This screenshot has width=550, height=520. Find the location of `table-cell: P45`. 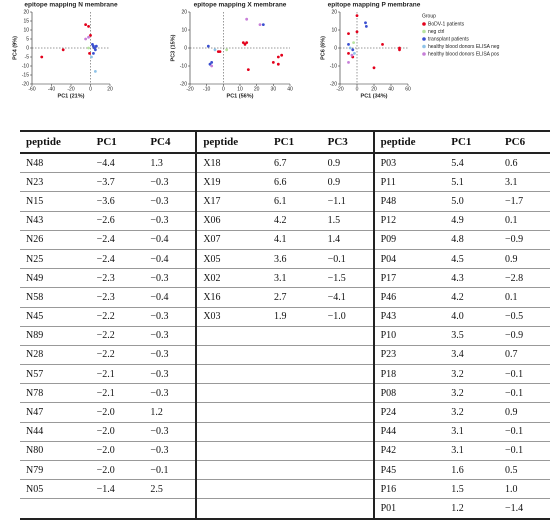

table-cell: P45 is located at coordinates (409, 470).